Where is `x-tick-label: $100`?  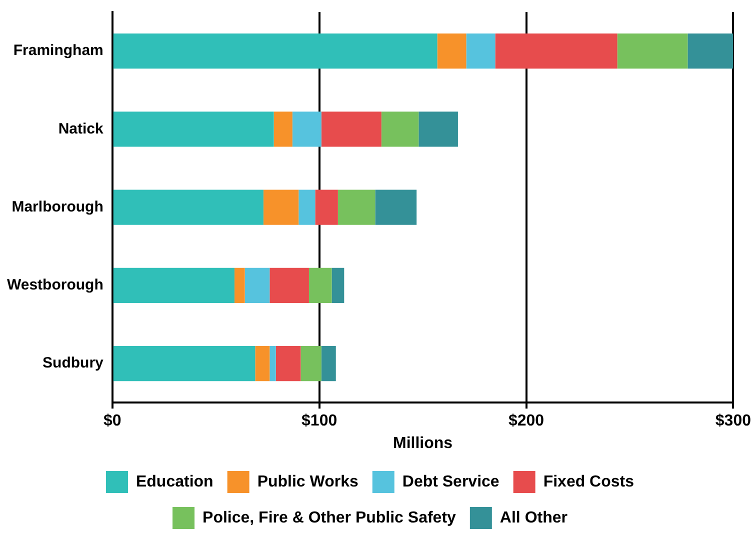 x-tick-label: $100 is located at coordinates (320, 421).